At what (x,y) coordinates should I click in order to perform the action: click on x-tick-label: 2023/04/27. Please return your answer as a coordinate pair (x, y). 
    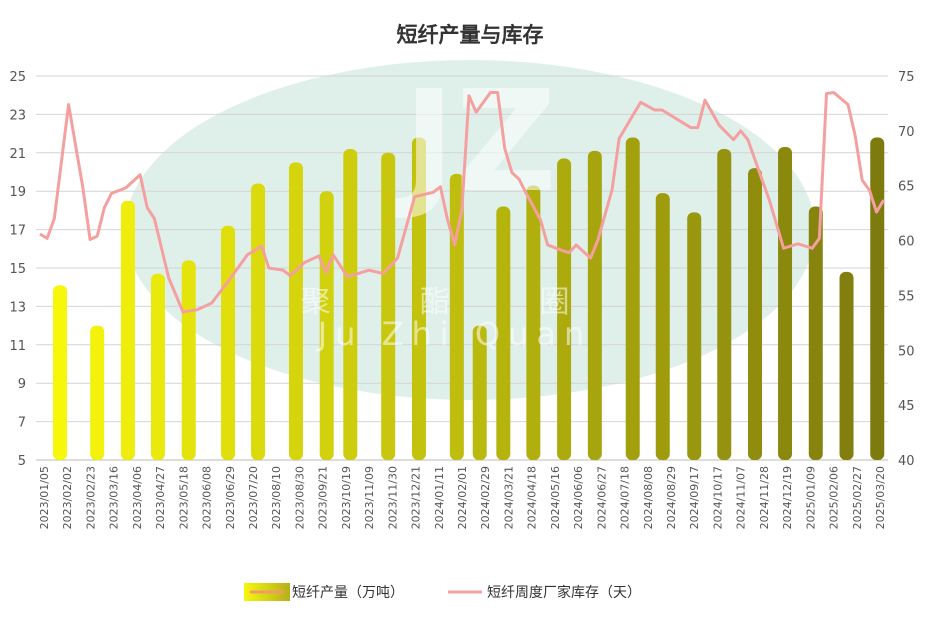
    Looking at the image, I should click on (160, 497).